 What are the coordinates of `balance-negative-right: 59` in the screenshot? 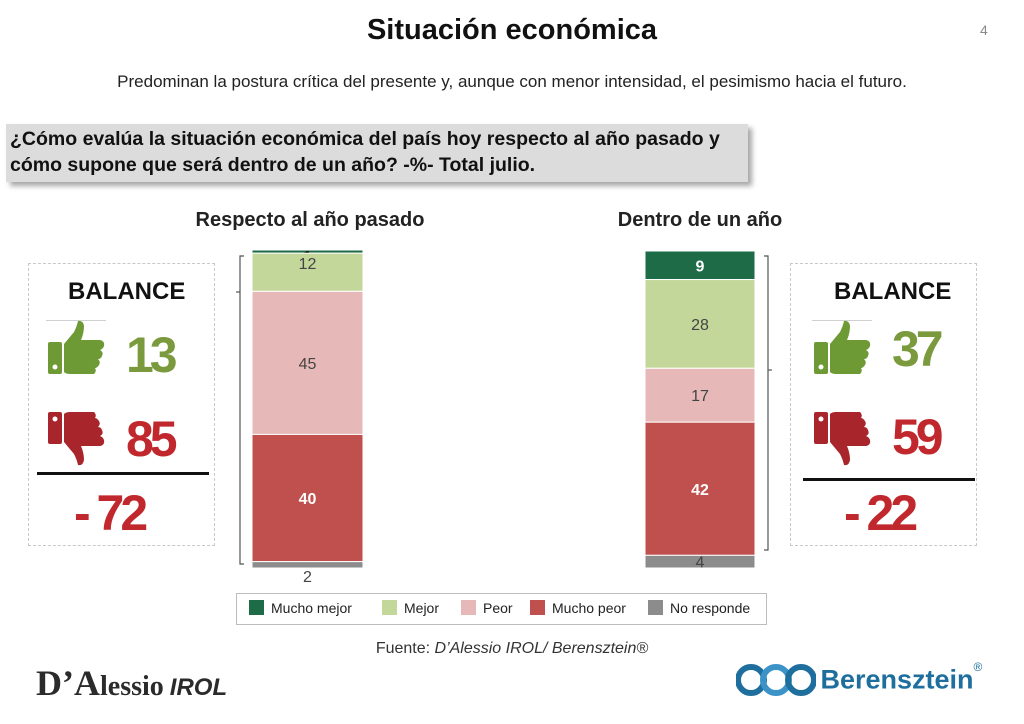 It's located at (918, 437).